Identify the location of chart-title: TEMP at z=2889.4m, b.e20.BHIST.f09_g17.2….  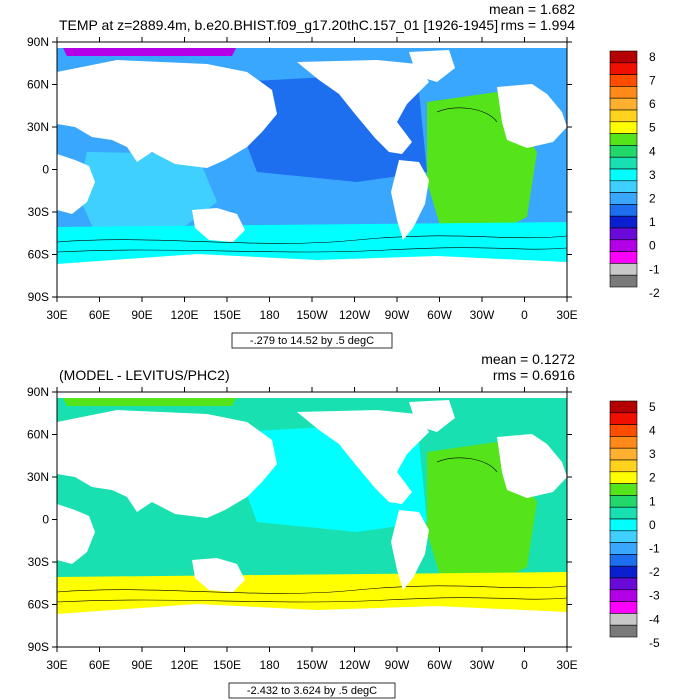
(278, 25).